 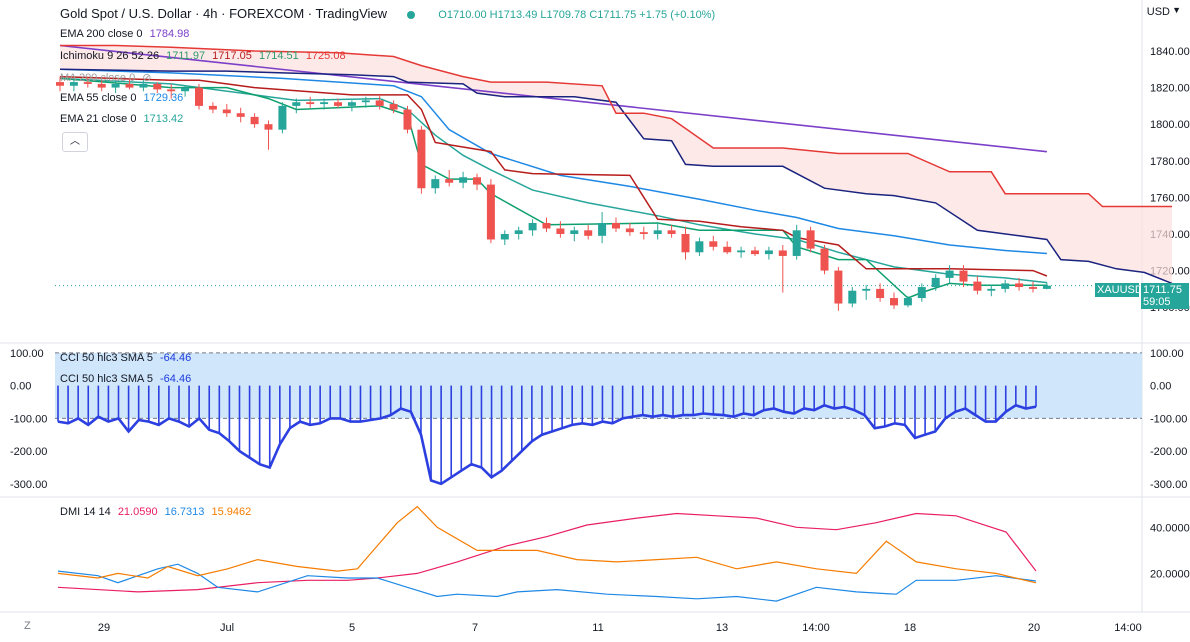 I want to click on legend-label: DMI 14 14, so click(x=85, y=512).